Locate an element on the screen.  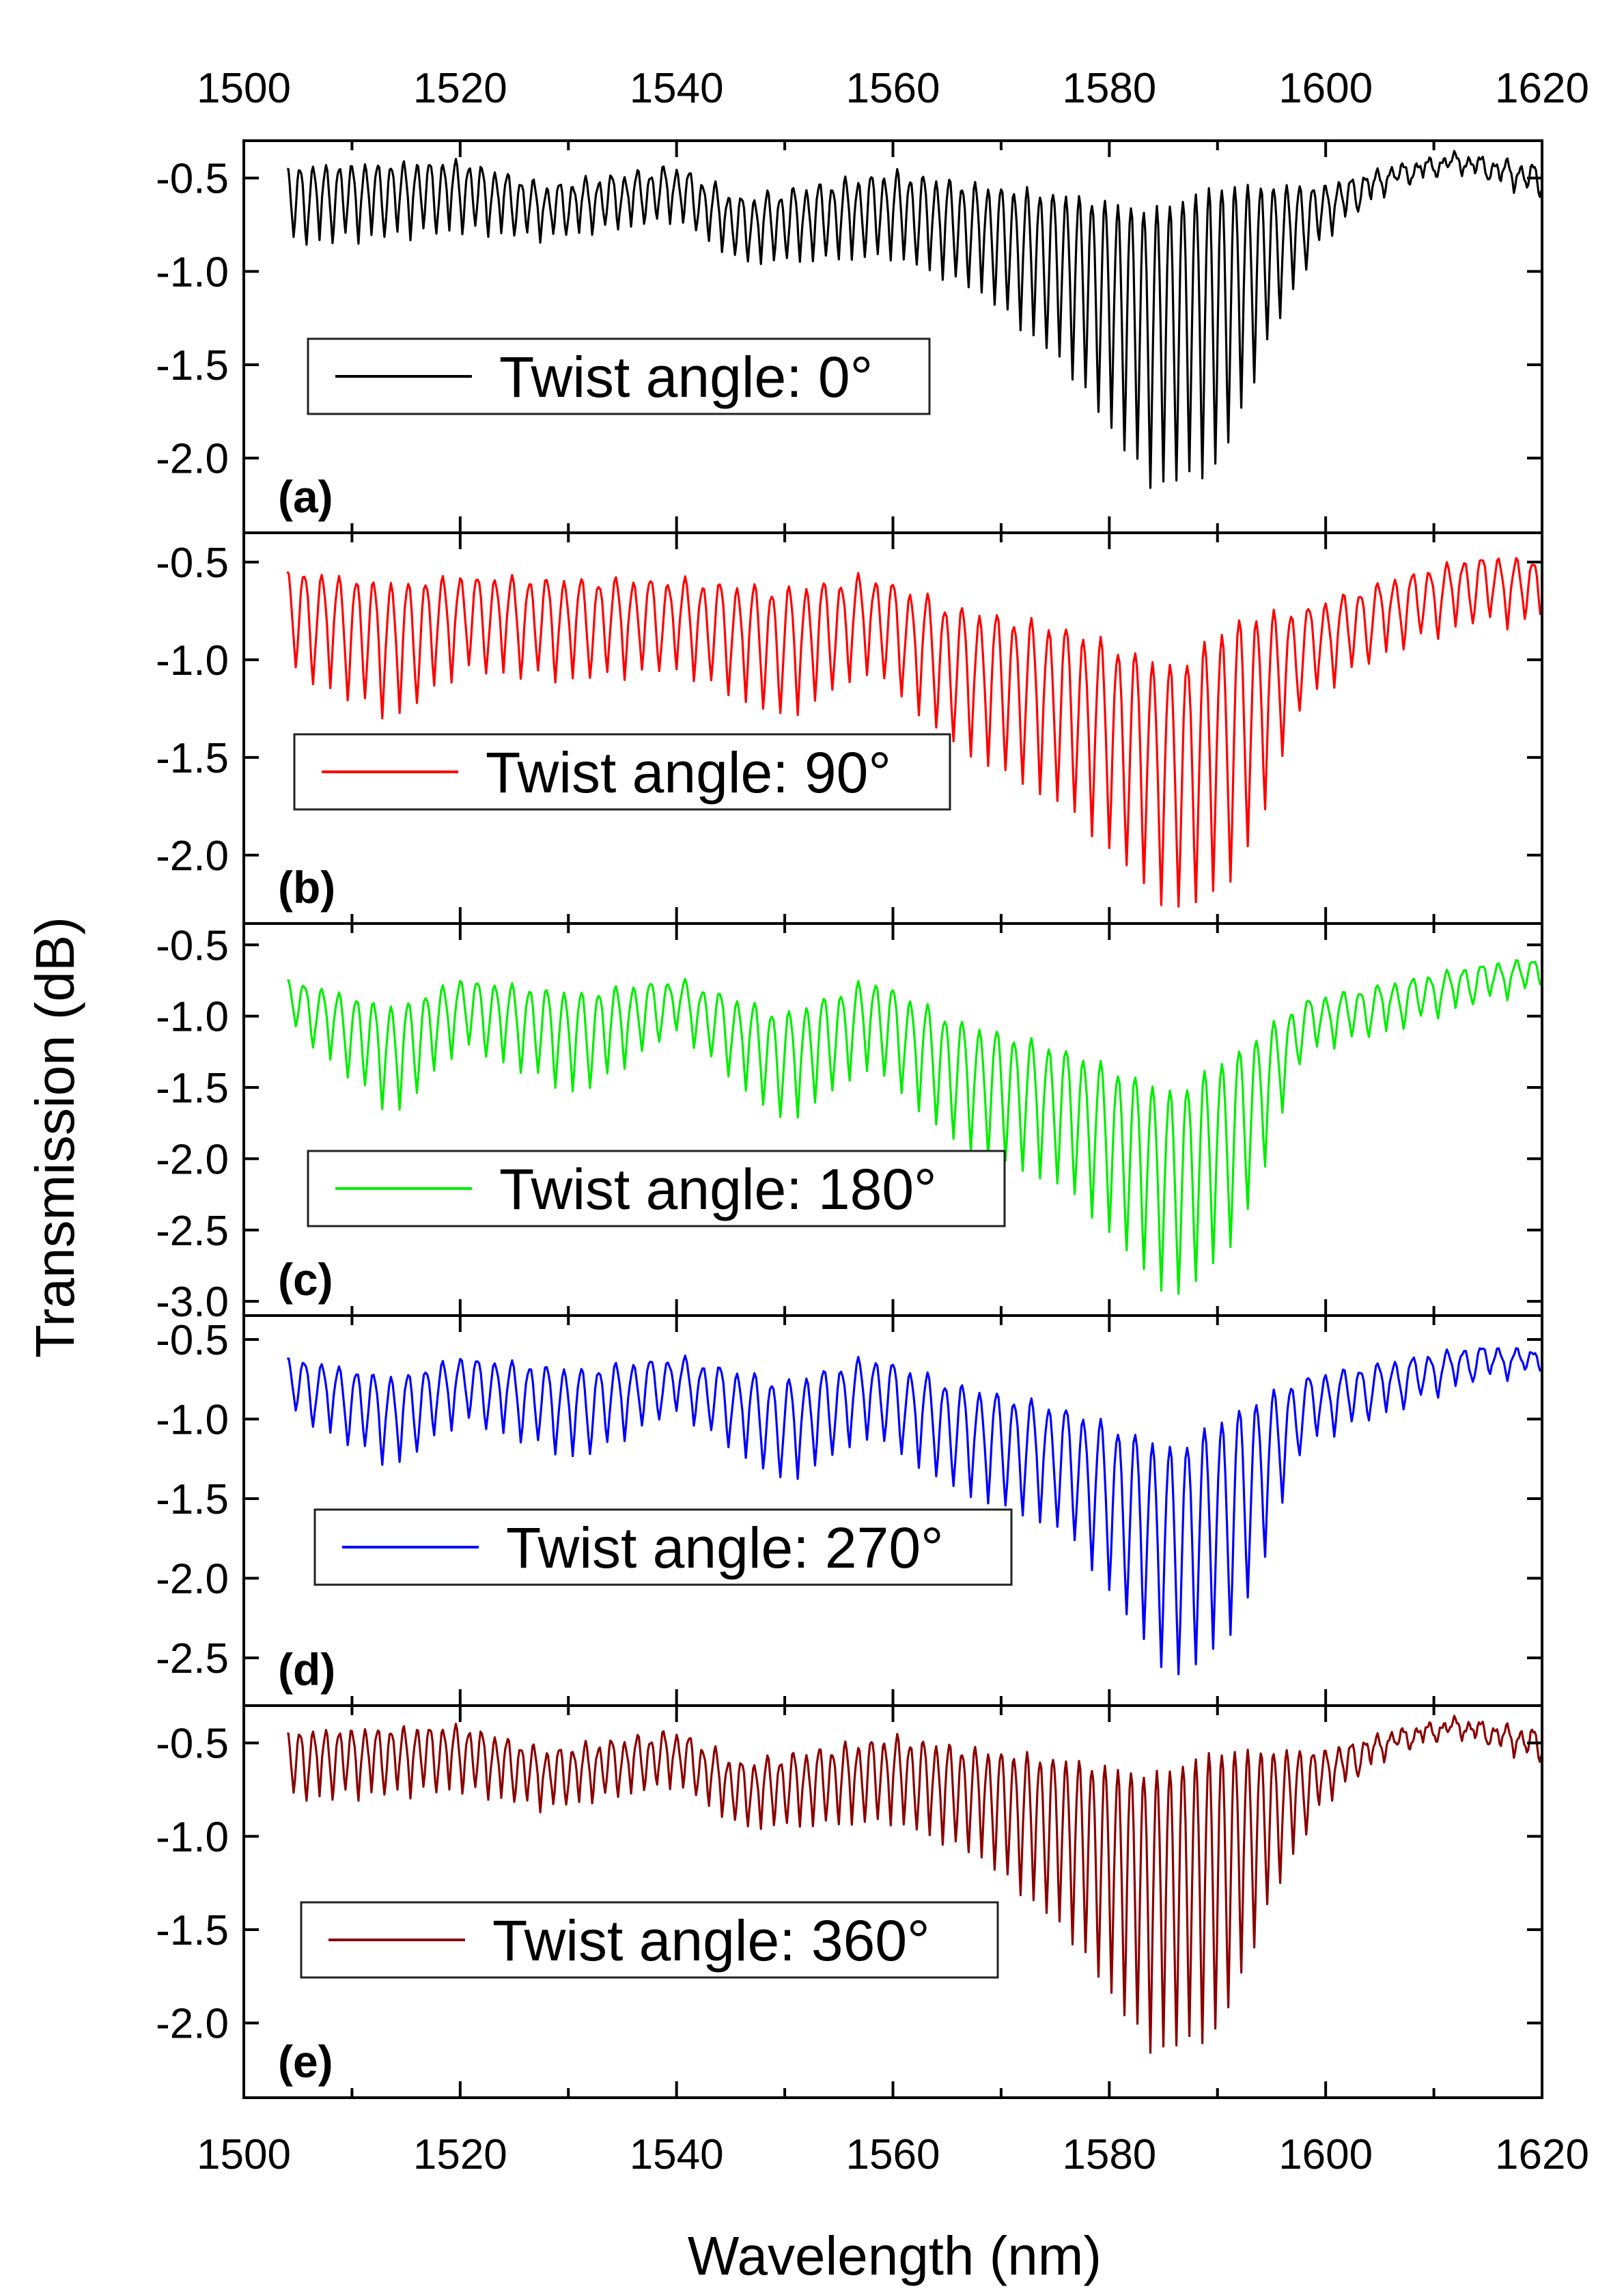
legend: Twist angle: 360° is located at coordinates (649, 1940).